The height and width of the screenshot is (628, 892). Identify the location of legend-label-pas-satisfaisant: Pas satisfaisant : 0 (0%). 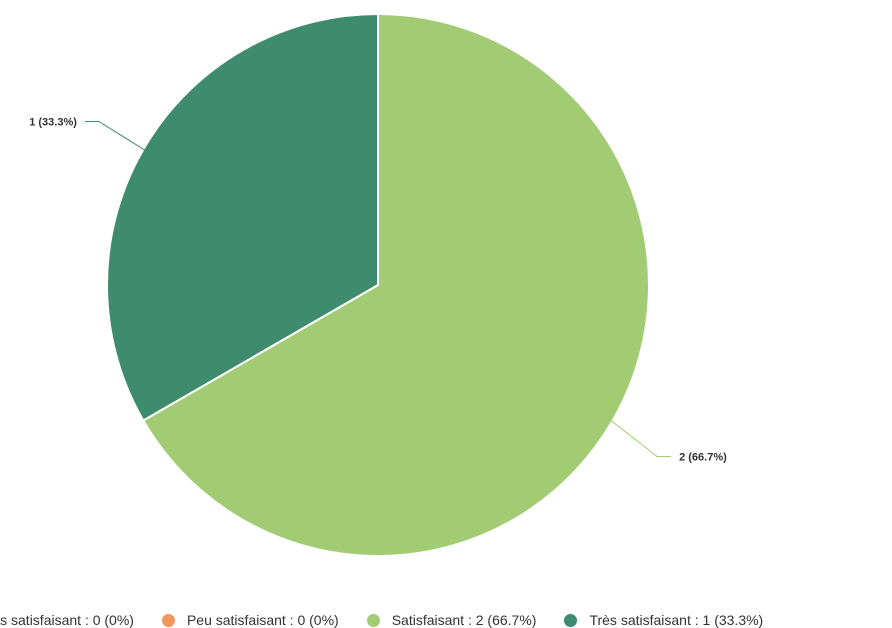
(67, 620).